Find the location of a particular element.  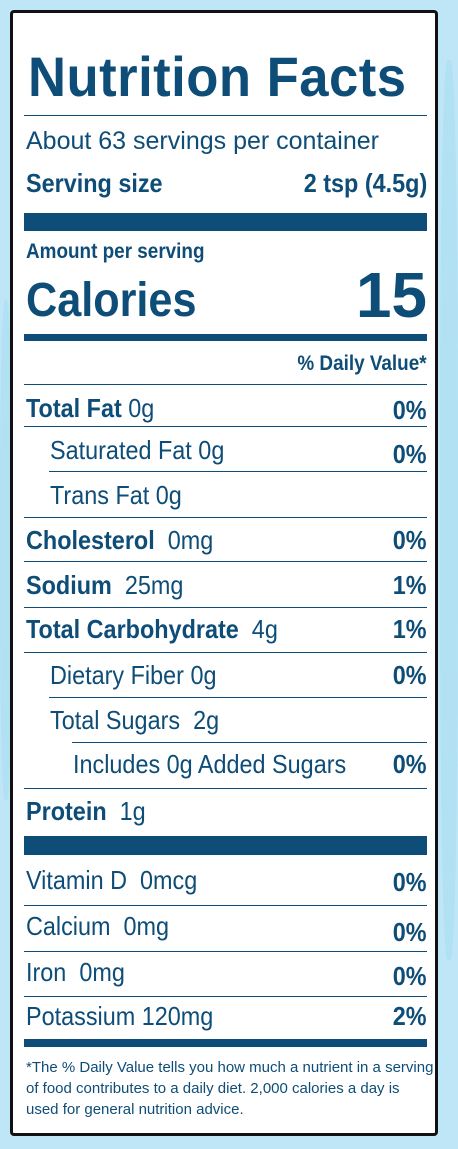

nutrient-row-cholesterol: Cholesterol 0mg is located at coordinates (119, 540).